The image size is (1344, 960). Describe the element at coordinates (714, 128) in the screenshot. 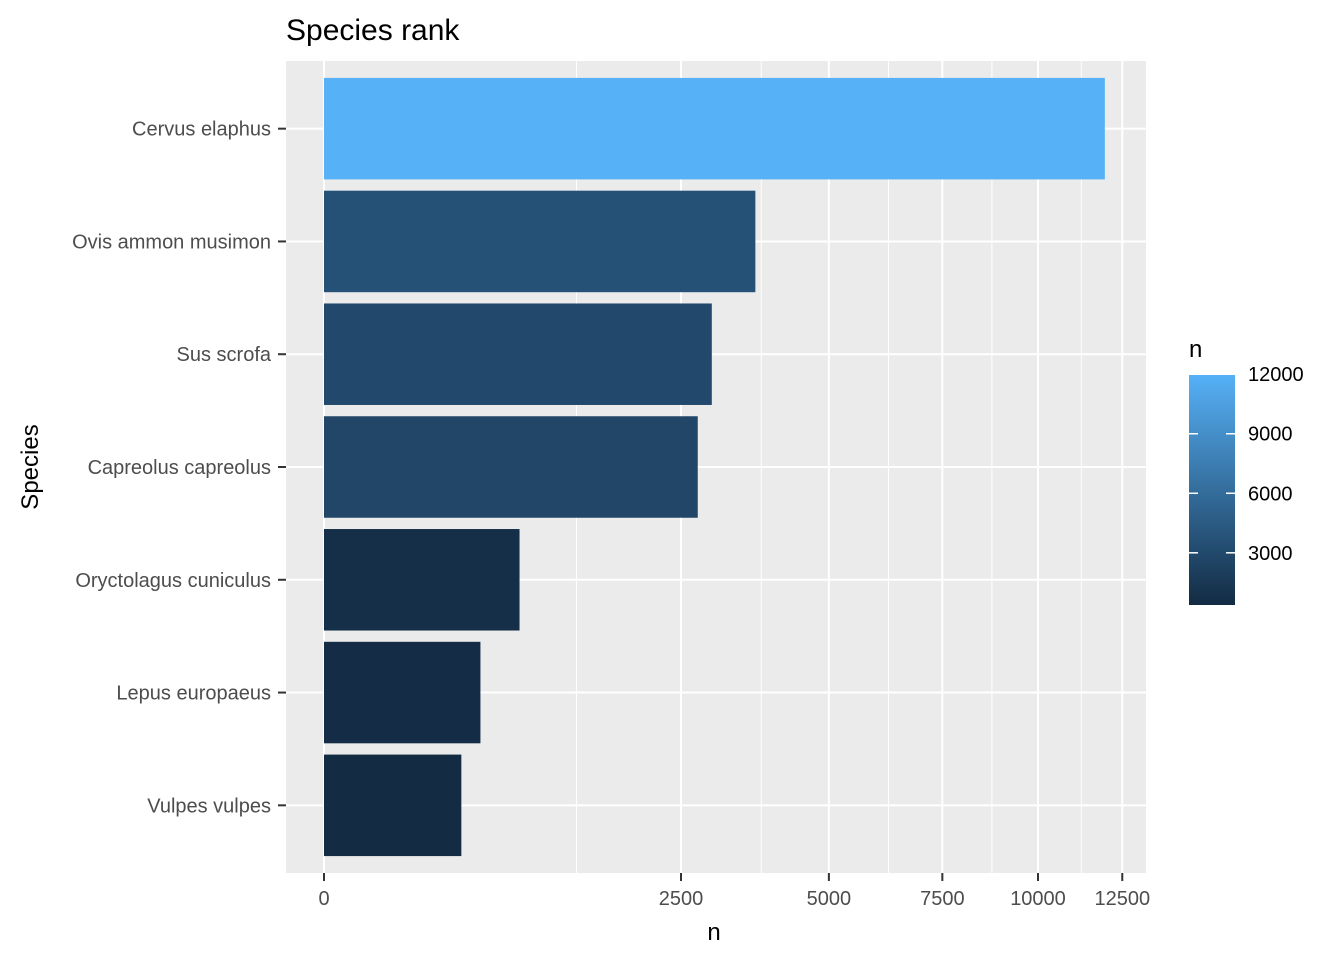

I see `bar-cervus-elaphus` at that location.